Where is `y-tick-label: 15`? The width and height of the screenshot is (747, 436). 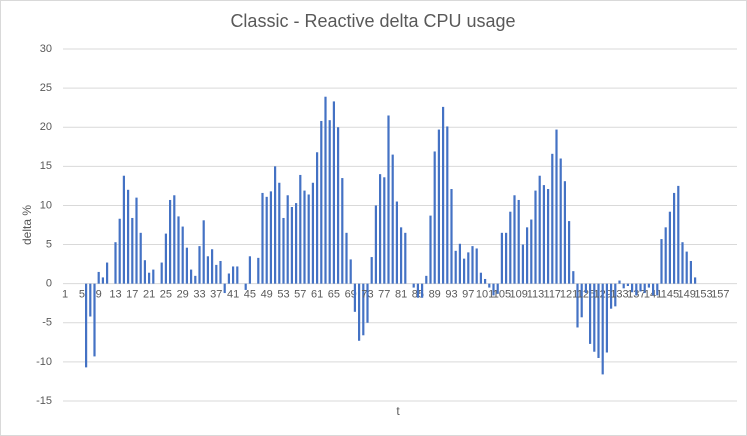
y-tick-label: 15 is located at coordinates (46, 166).